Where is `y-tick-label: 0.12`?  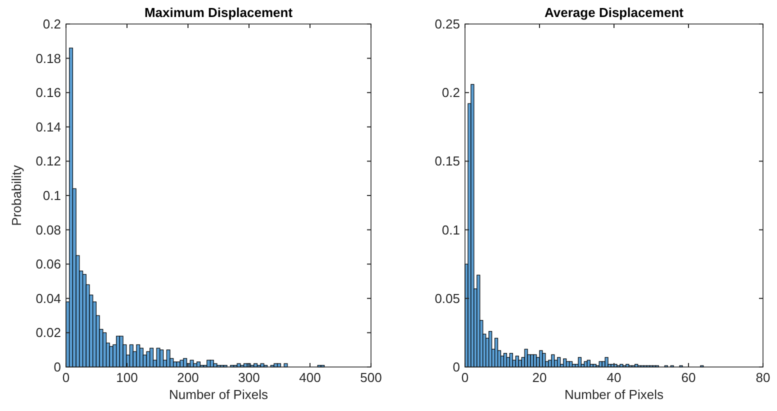 y-tick-label: 0.12 is located at coordinates (48, 161).